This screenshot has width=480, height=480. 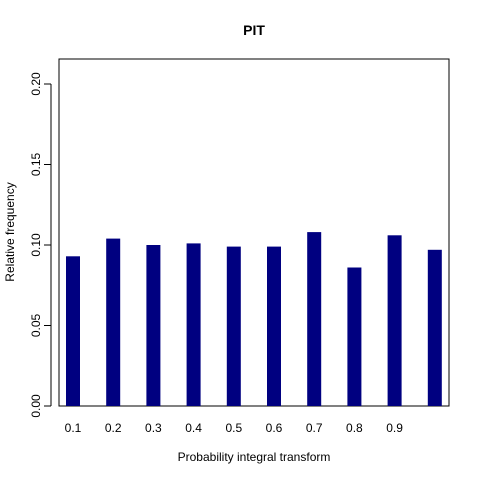 What do you see at coordinates (314, 319) in the screenshot?
I see `bar-0.7` at bounding box center [314, 319].